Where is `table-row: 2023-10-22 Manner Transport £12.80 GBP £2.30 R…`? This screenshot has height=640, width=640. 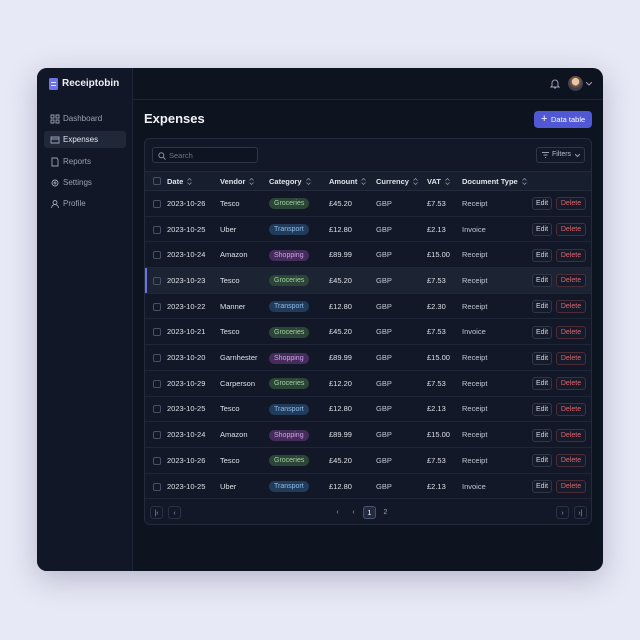 table-row: 2023-10-22 Manner Transport £12.80 GBP £2.30 R… is located at coordinates (368, 307).